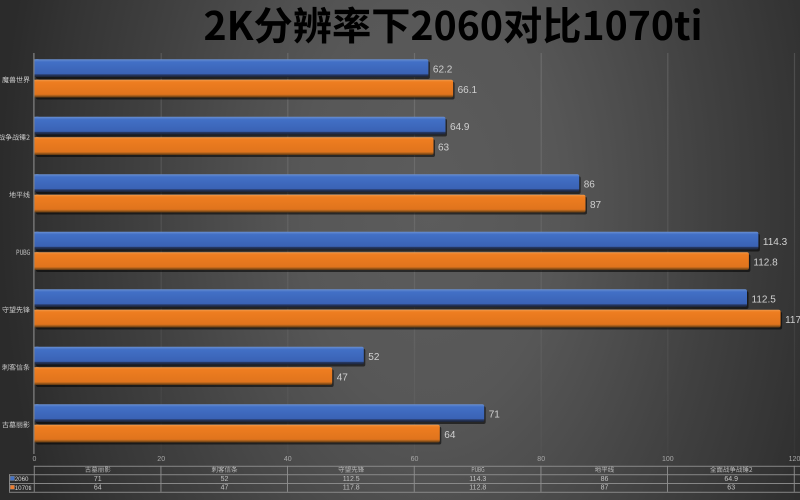 This screenshot has width=800, height=500. I want to click on svg-text: 60, so click(415, 459).